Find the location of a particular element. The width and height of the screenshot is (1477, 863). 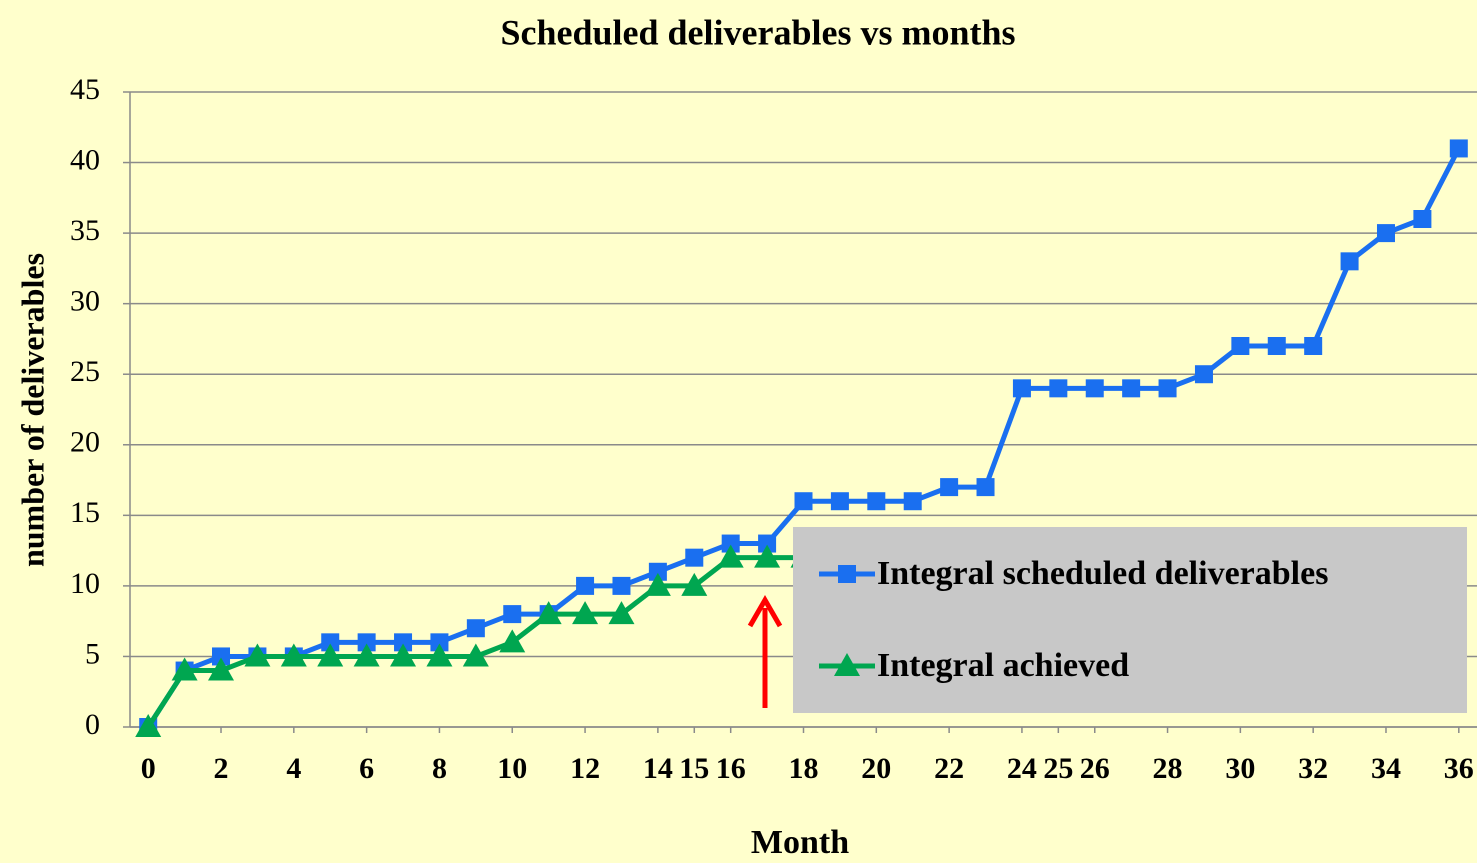

series is located at coordinates (476, 640).